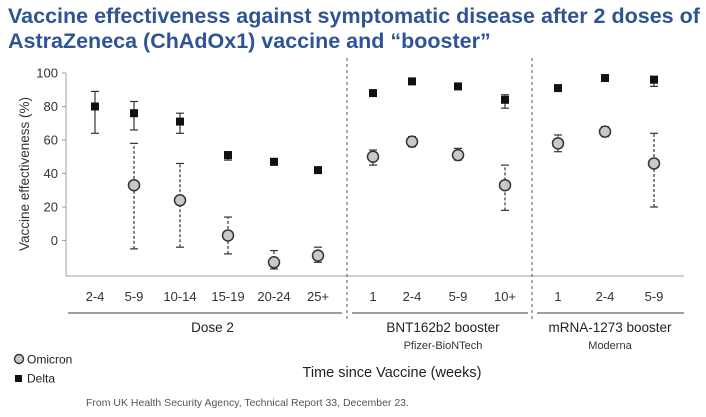 The width and height of the screenshot is (706, 417). Describe the element at coordinates (443, 327) in the screenshot. I see `group-label: BNT162b2 booster` at that location.